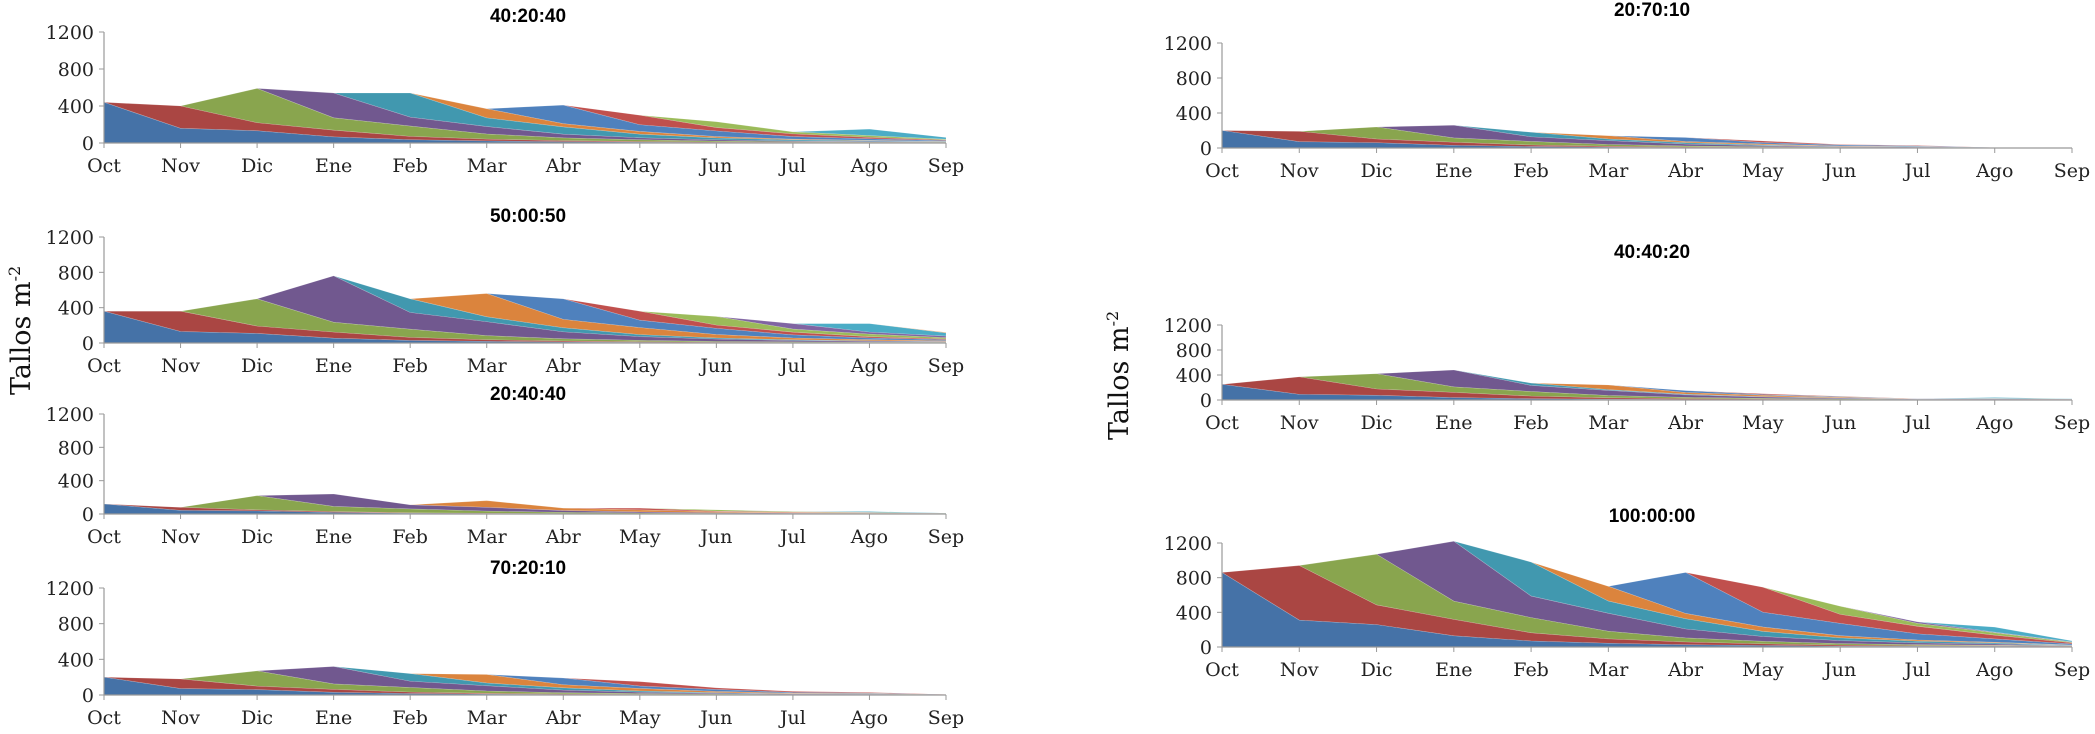  What do you see at coordinates (831, 511) in the screenshot?
I see `cohort-area-Jul` at bounding box center [831, 511].